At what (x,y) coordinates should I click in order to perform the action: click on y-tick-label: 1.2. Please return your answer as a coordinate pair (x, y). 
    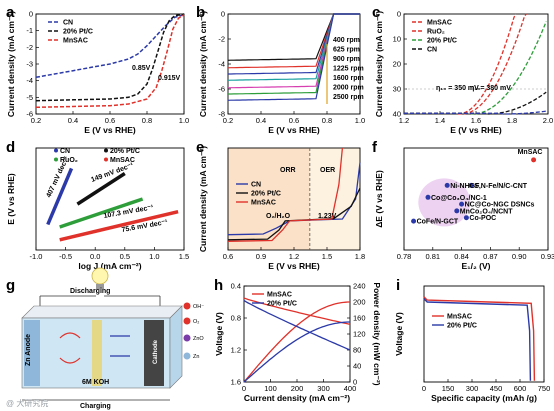
    Looking at the image, I should click on (236, 350).